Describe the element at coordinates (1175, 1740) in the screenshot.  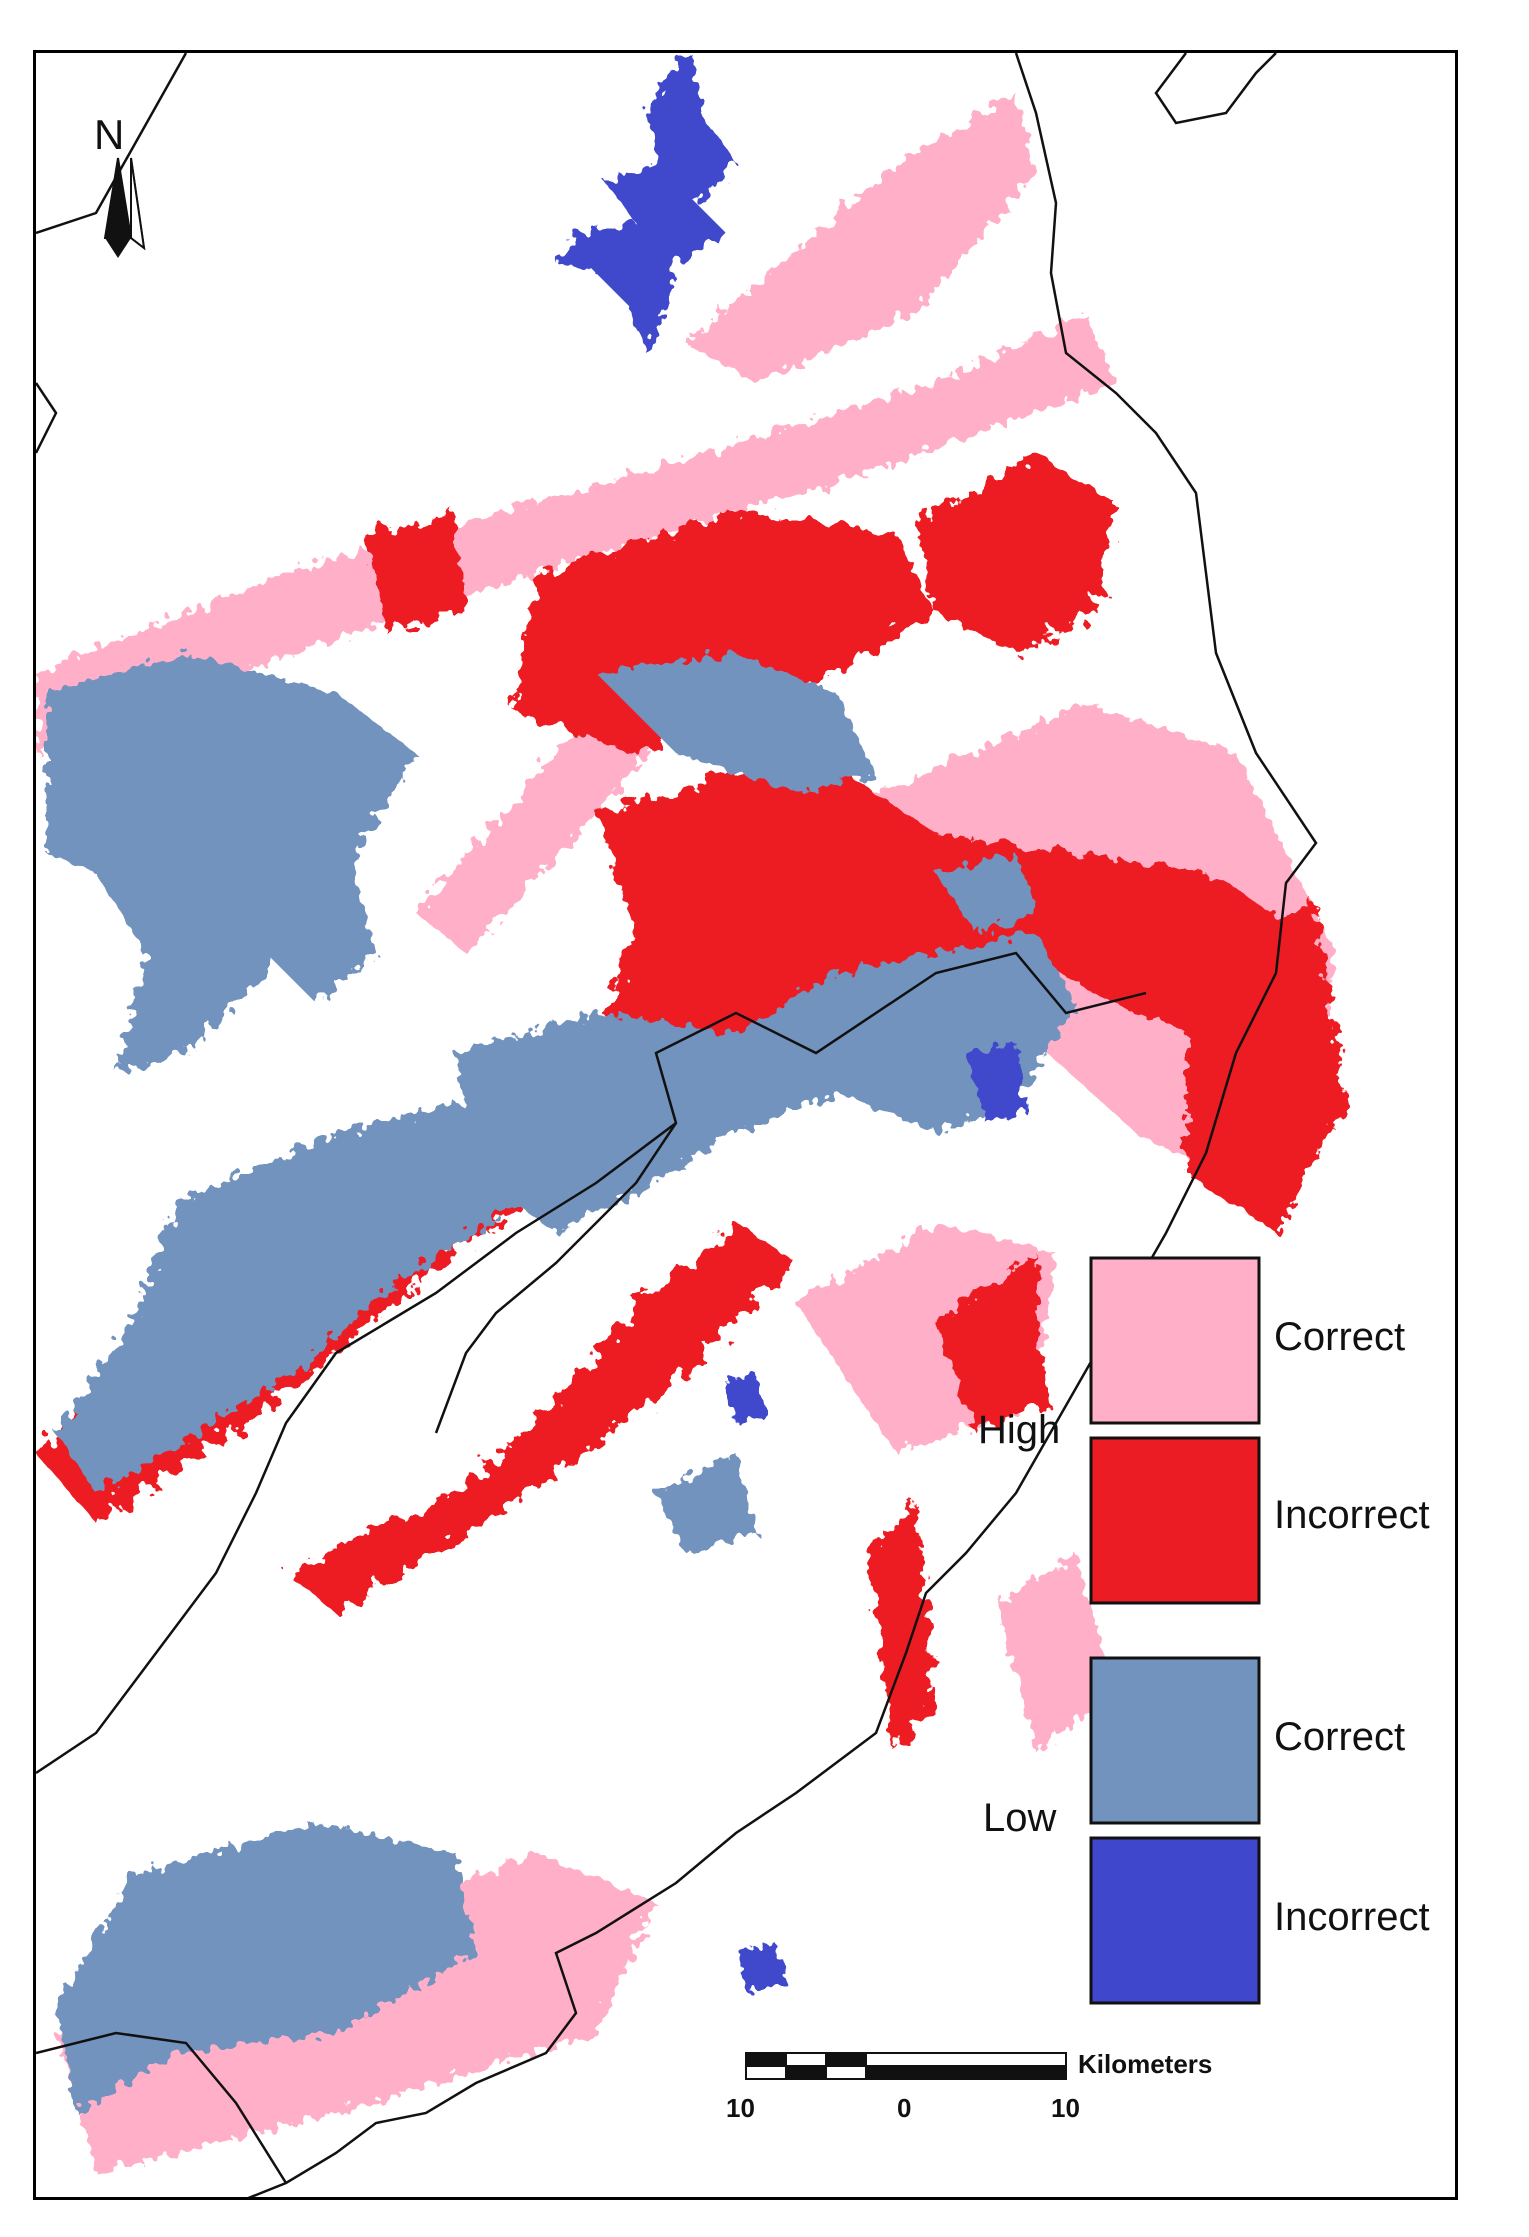
I see `legend-swatch-low-correct` at that location.